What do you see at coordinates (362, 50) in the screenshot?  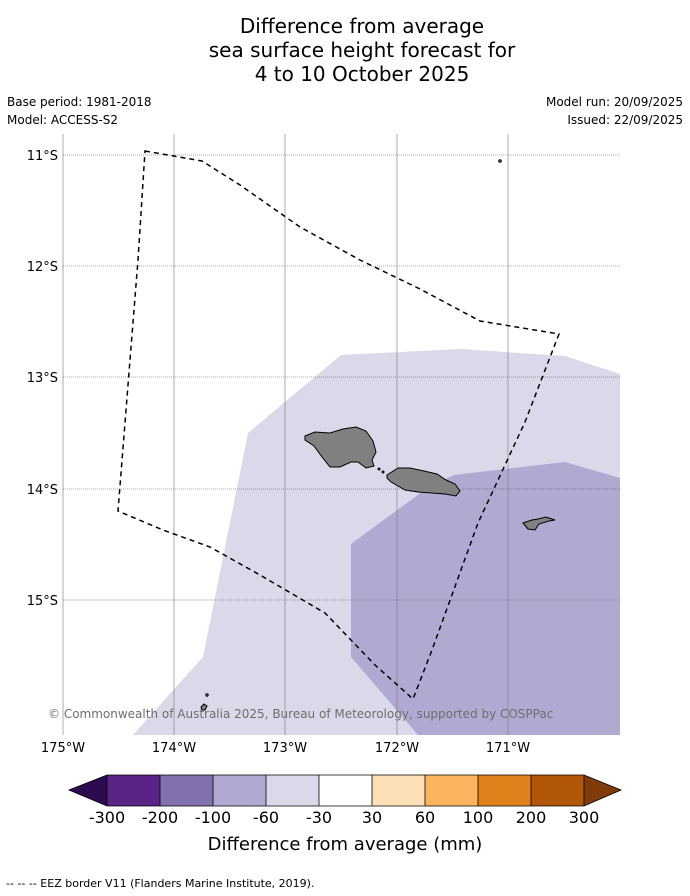 I see `title-line-2: sea surface height forecast for` at bounding box center [362, 50].